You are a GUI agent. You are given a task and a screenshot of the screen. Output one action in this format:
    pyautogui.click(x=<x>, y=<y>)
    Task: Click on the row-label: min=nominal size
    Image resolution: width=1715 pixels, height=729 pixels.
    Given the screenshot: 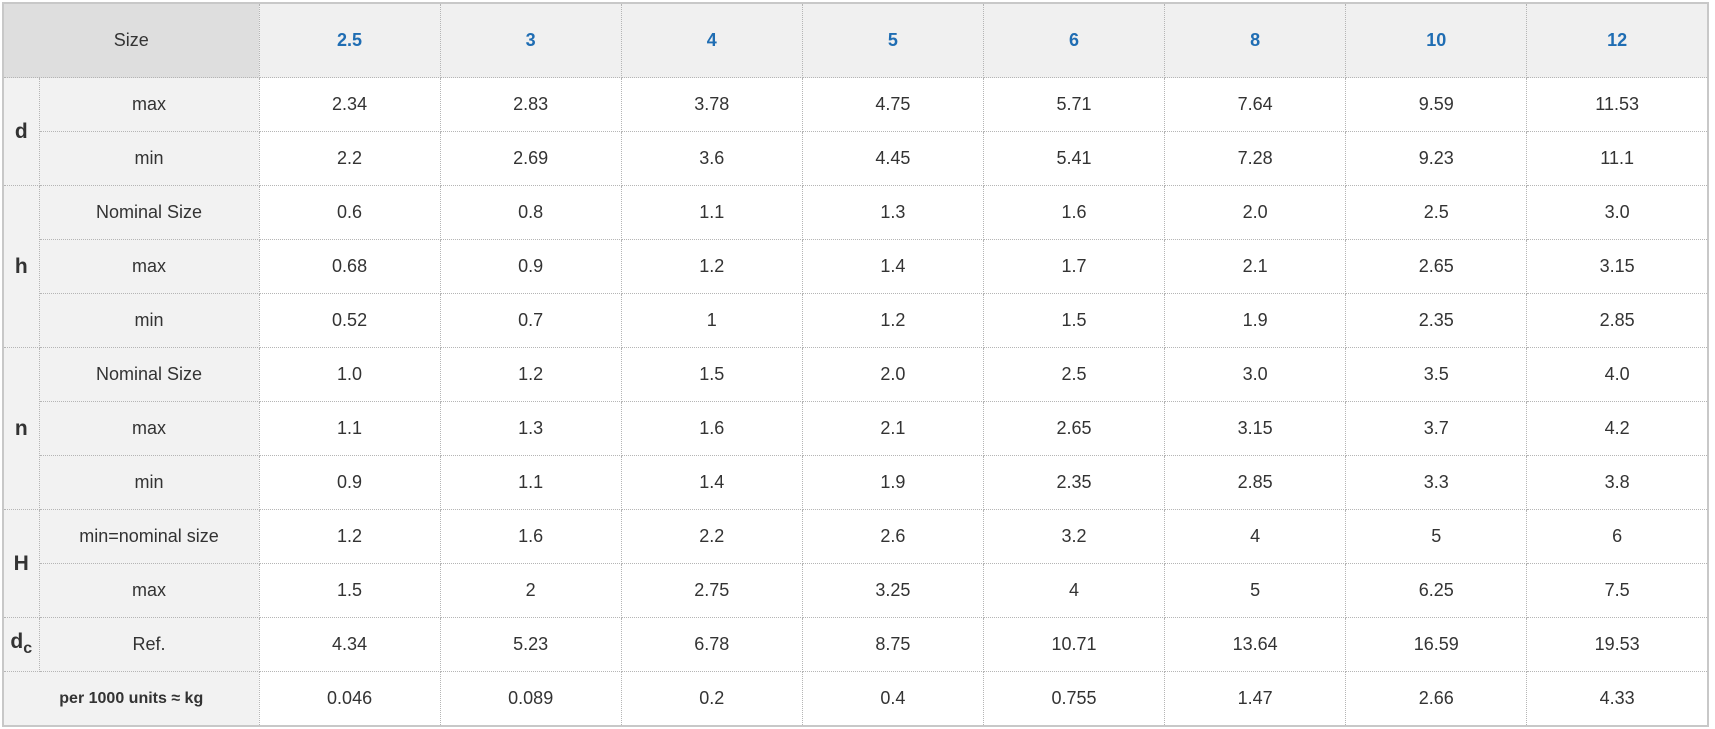 What is the action you would take?
    pyautogui.click(x=149, y=536)
    